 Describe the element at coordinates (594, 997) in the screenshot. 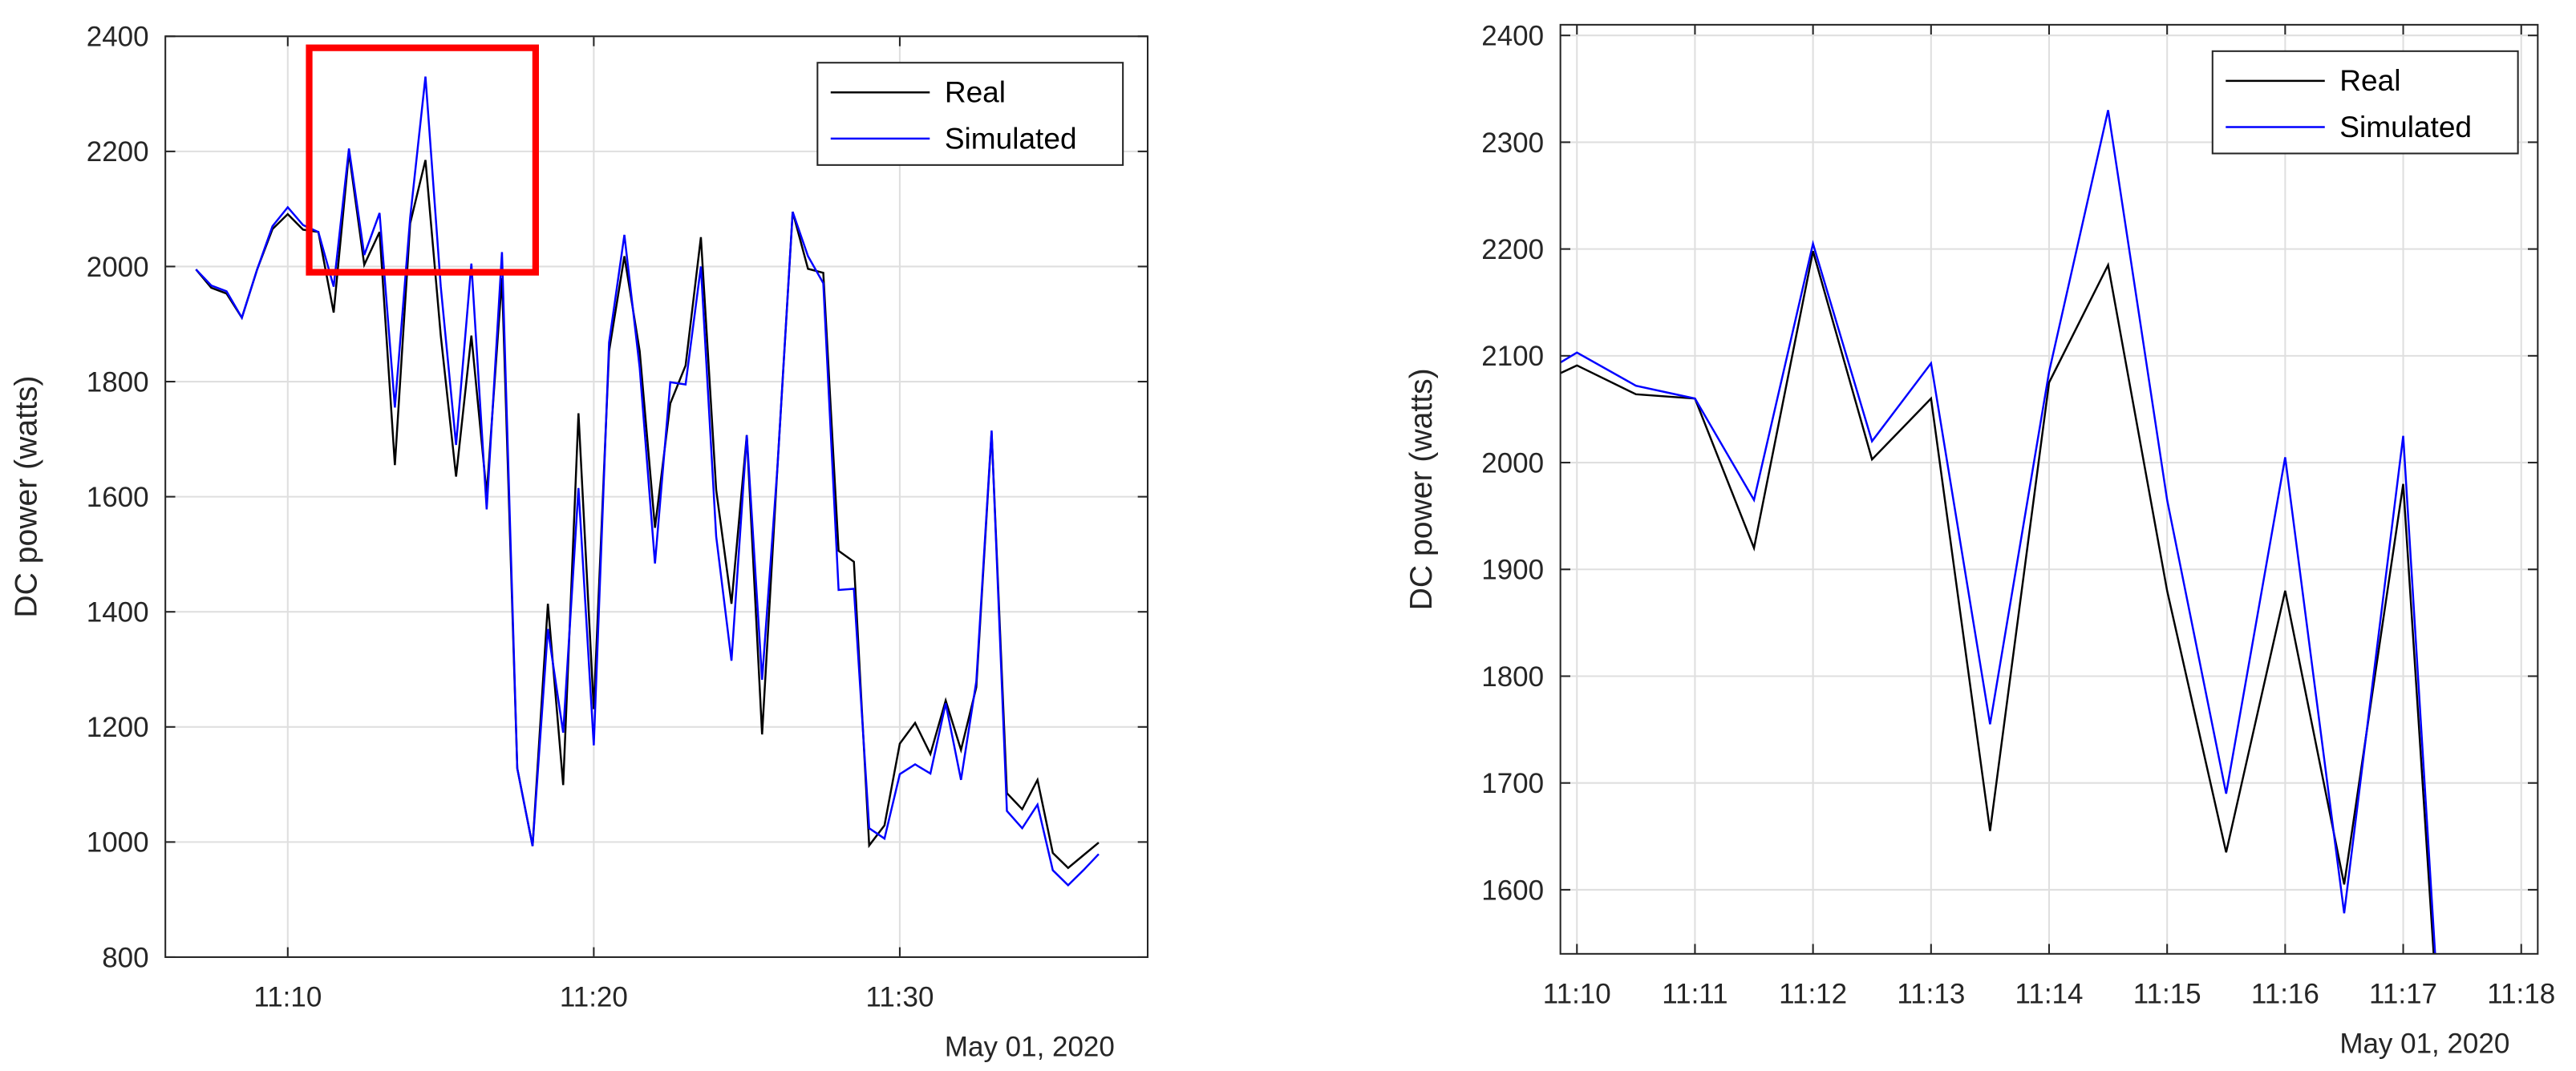

I see `x-tick-label: 11:20` at that location.